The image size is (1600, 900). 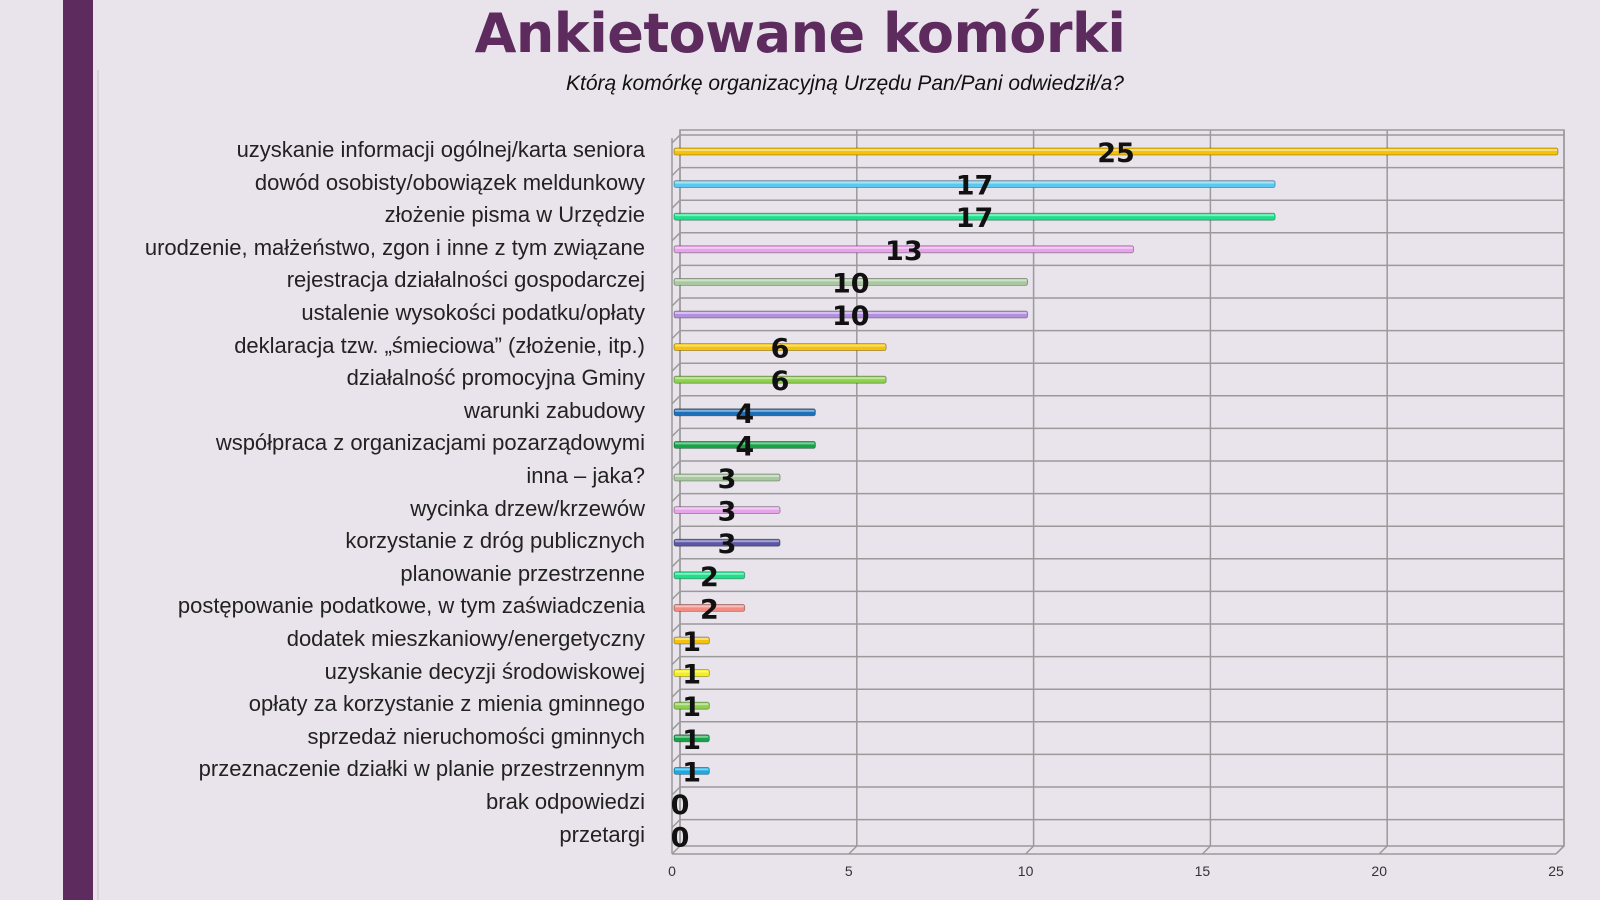 I want to click on decorative-side-bar, so click(x=78, y=450).